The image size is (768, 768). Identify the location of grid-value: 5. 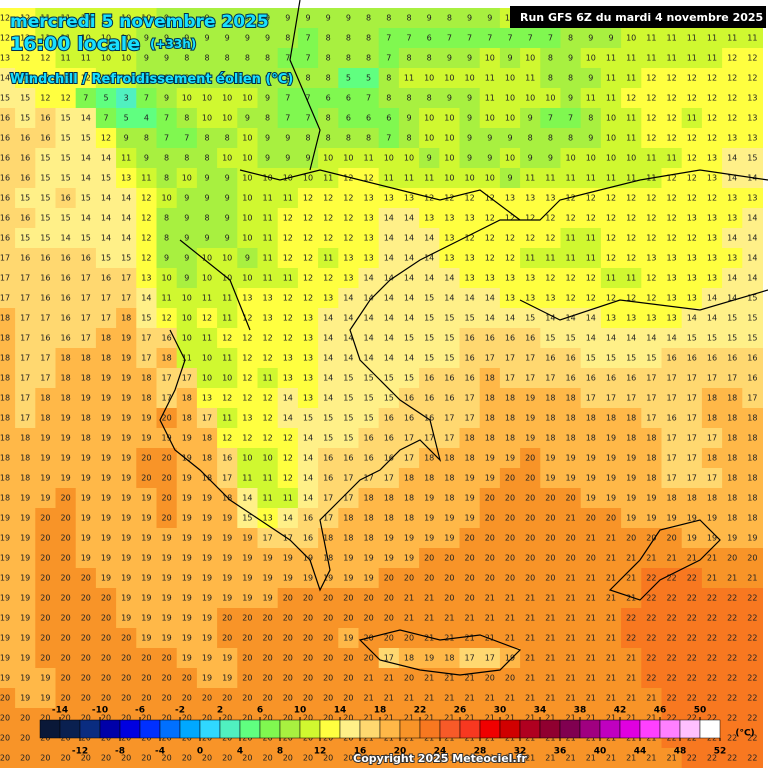
(105, 98).